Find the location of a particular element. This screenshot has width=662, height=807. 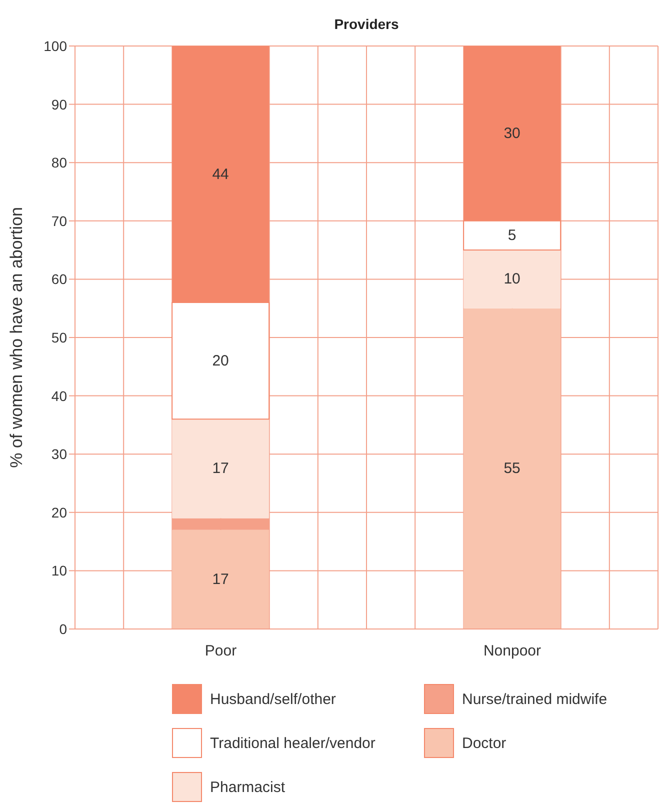

x-tick-label: Poor is located at coordinates (220, 651).